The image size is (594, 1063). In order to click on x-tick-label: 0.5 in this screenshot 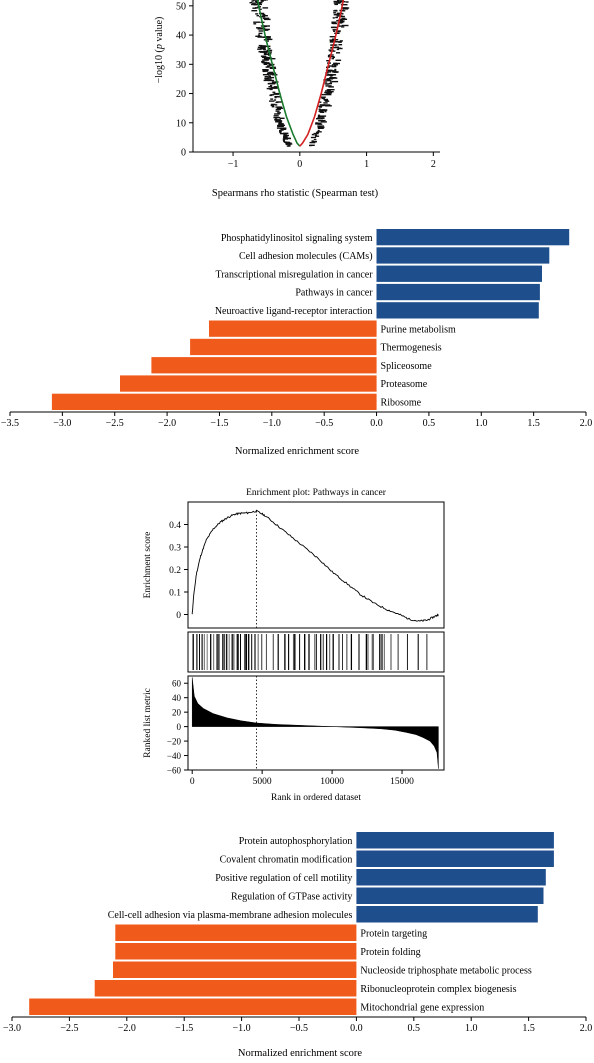, I will do `click(414, 1028)`.